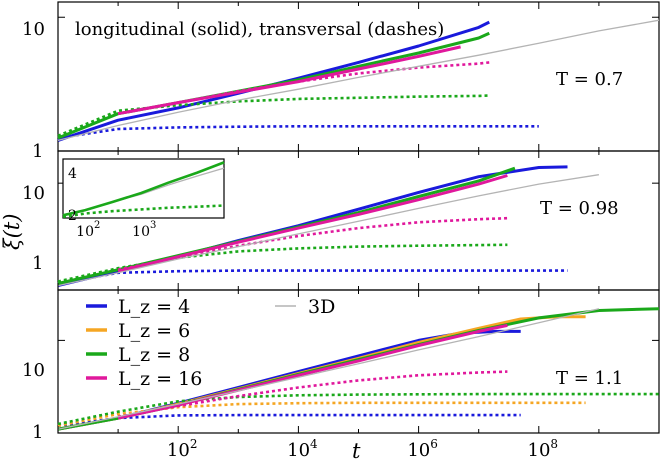 The width and height of the screenshot is (670, 462). Describe the element at coordinates (33, 193) in the screenshot. I see `middle-y-tick-10: 10` at that location.